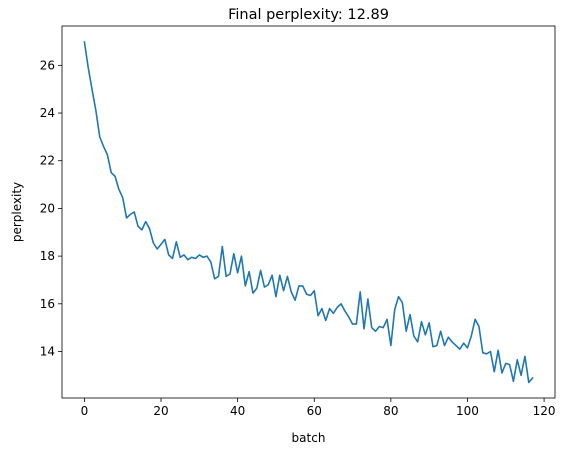 The width and height of the screenshot is (565, 455). I want to click on x-axis-label: batch, so click(309, 438).